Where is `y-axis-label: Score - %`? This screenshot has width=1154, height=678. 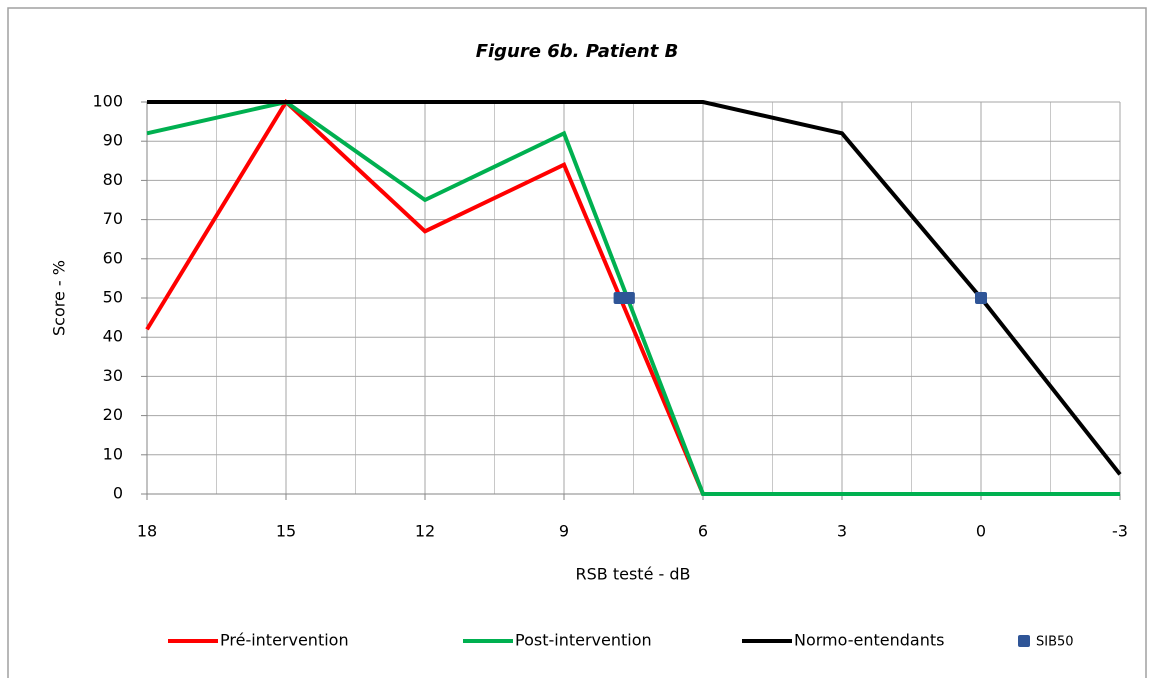
y-axis-label: Score - % is located at coordinates (59, 298).